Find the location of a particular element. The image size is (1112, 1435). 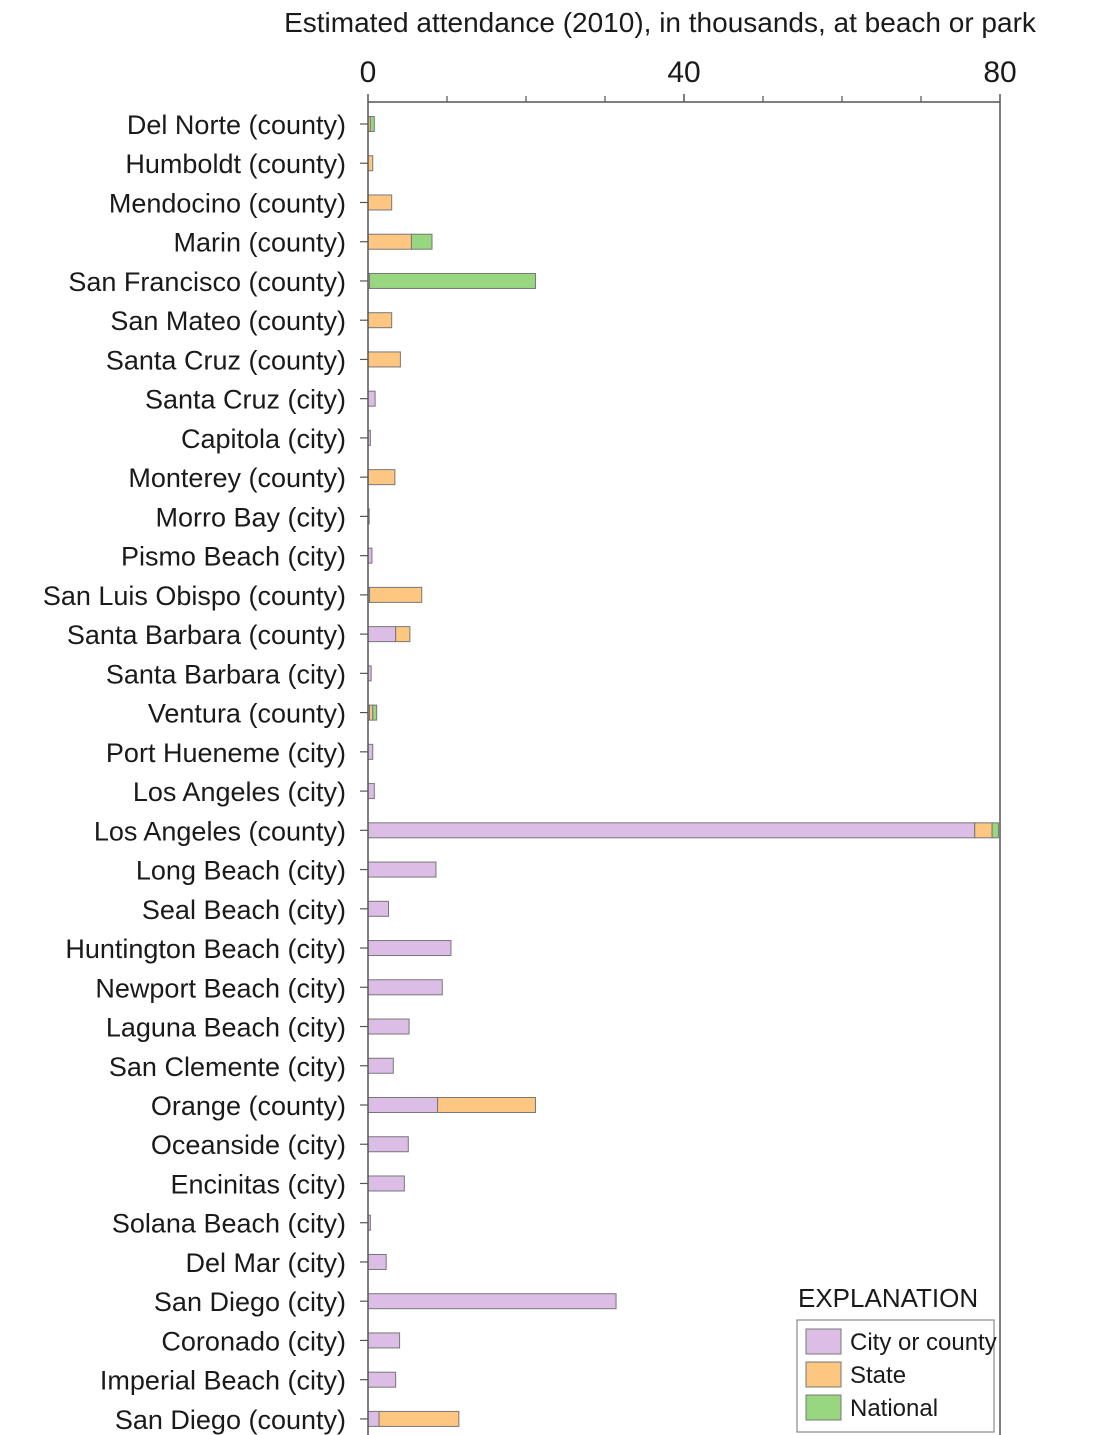

category-label: Solana Beach (city) is located at coordinates (229, 1224).